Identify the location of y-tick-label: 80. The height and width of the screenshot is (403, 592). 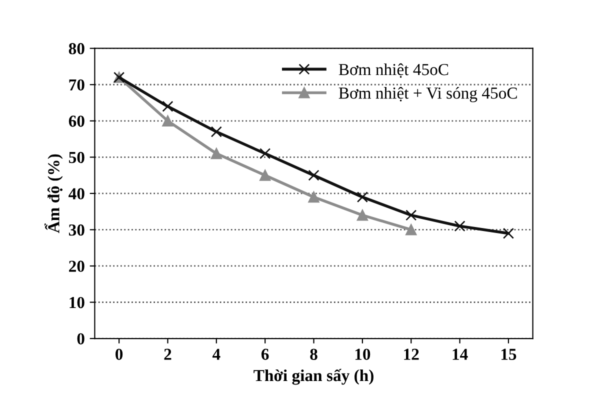
(76, 48).